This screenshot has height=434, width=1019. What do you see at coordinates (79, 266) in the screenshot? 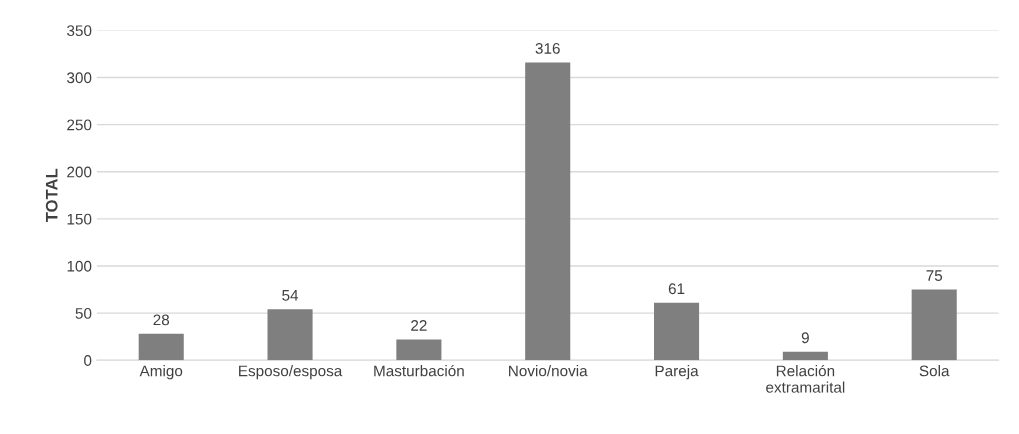
I see `y-tick-label: 100` at bounding box center [79, 266].